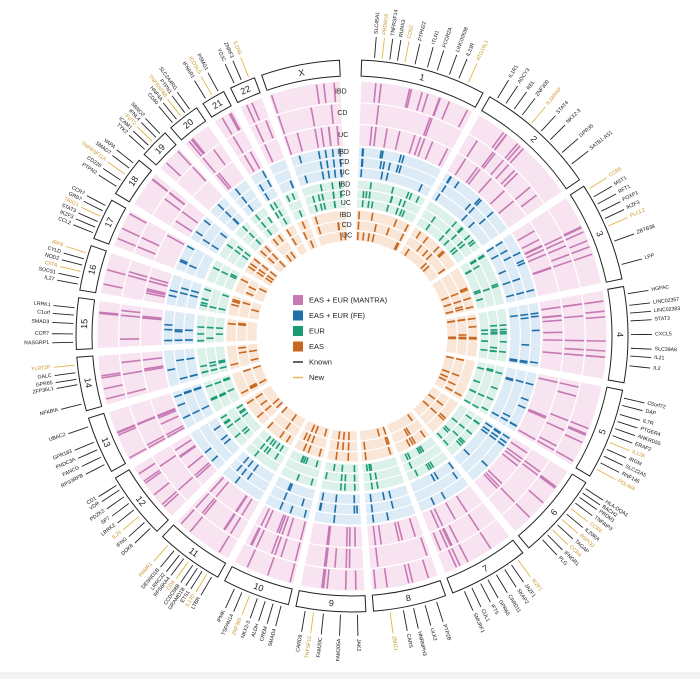 This screenshot has width=700, height=679. What do you see at coordinates (409, 641) in the screenshot?
I see `gene-label: CARS` at bounding box center [409, 641].